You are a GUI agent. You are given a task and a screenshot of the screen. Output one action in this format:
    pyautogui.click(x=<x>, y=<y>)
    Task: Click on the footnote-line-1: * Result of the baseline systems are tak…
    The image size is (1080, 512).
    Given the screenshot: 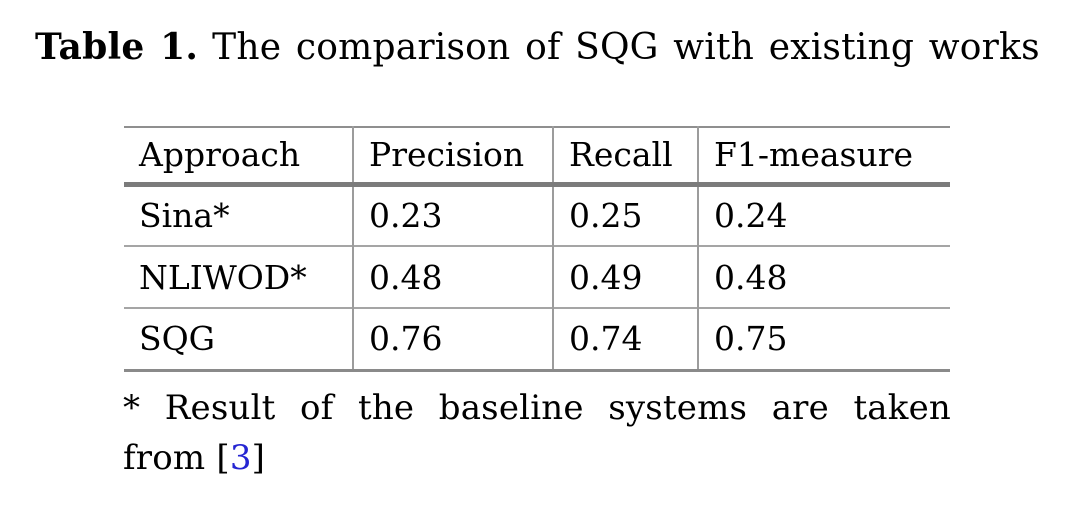 What is the action you would take?
    pyautogui.click(x=537, y=408)
    